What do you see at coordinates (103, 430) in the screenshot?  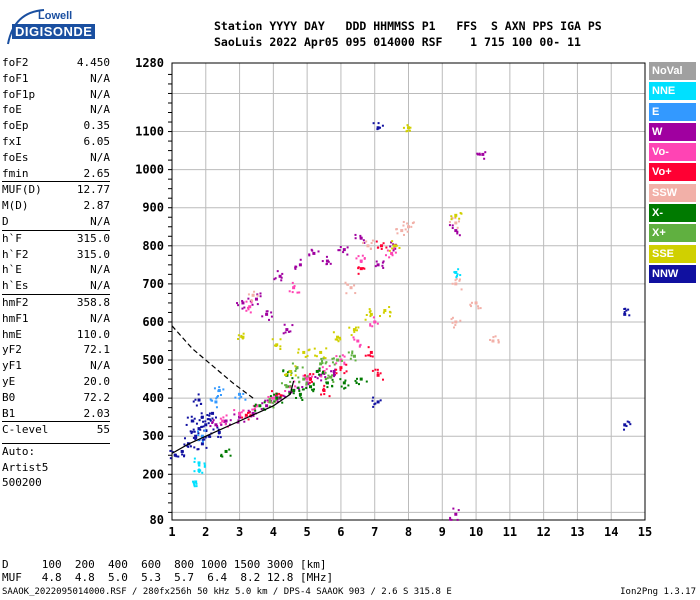 I see `param-value: 55` at bounding box center [103, 430].